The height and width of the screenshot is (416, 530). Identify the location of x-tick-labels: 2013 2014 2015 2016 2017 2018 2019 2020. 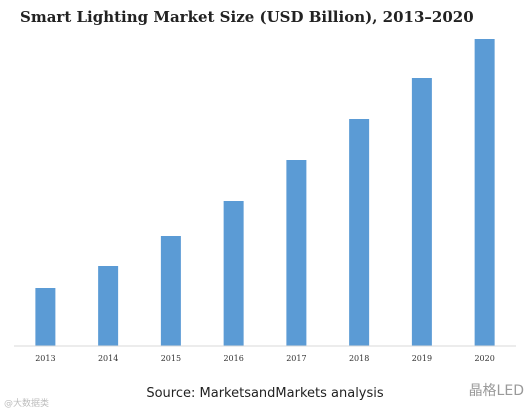
(265, 358).